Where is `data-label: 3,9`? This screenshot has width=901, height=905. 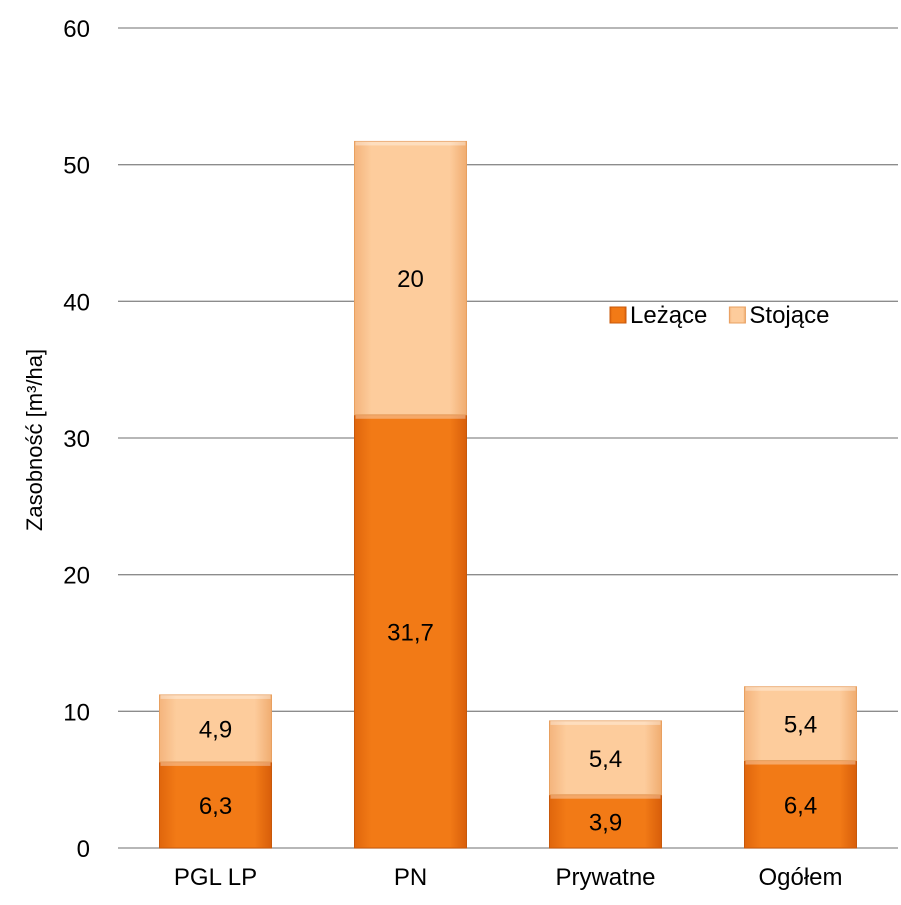 data-label: 3,9 is located at coordinates (605, 822).